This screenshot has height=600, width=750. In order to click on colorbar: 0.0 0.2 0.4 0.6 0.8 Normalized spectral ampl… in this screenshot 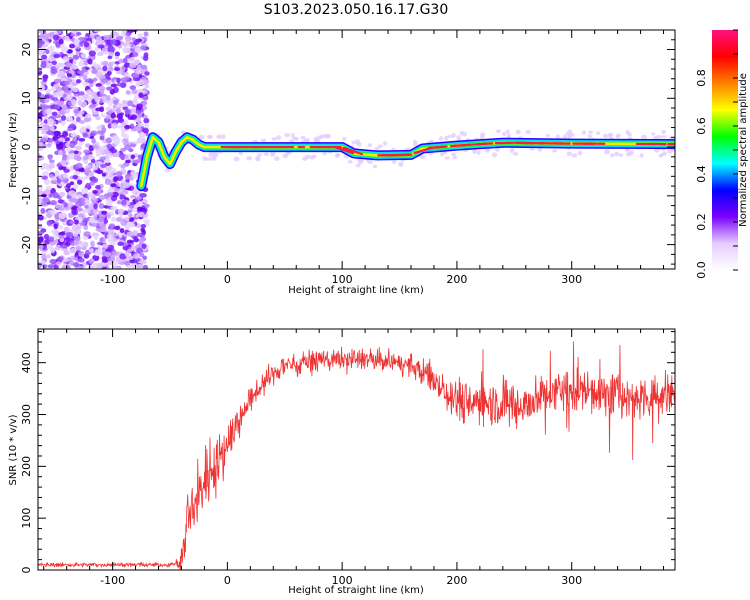, I will do `click(722, 154)`.